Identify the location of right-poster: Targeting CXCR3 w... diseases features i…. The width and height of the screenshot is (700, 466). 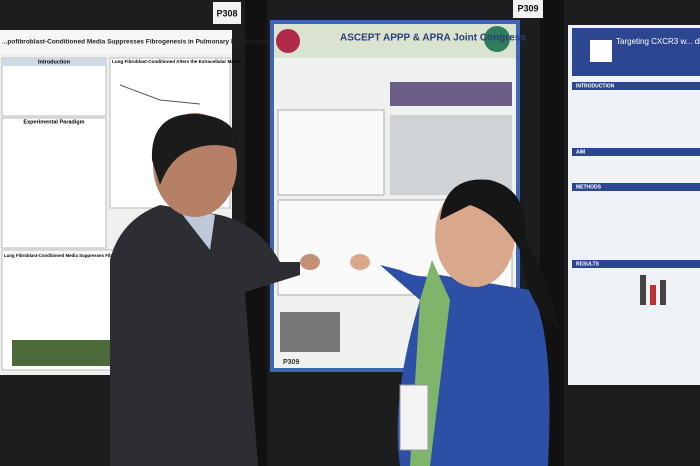
(634, 205).